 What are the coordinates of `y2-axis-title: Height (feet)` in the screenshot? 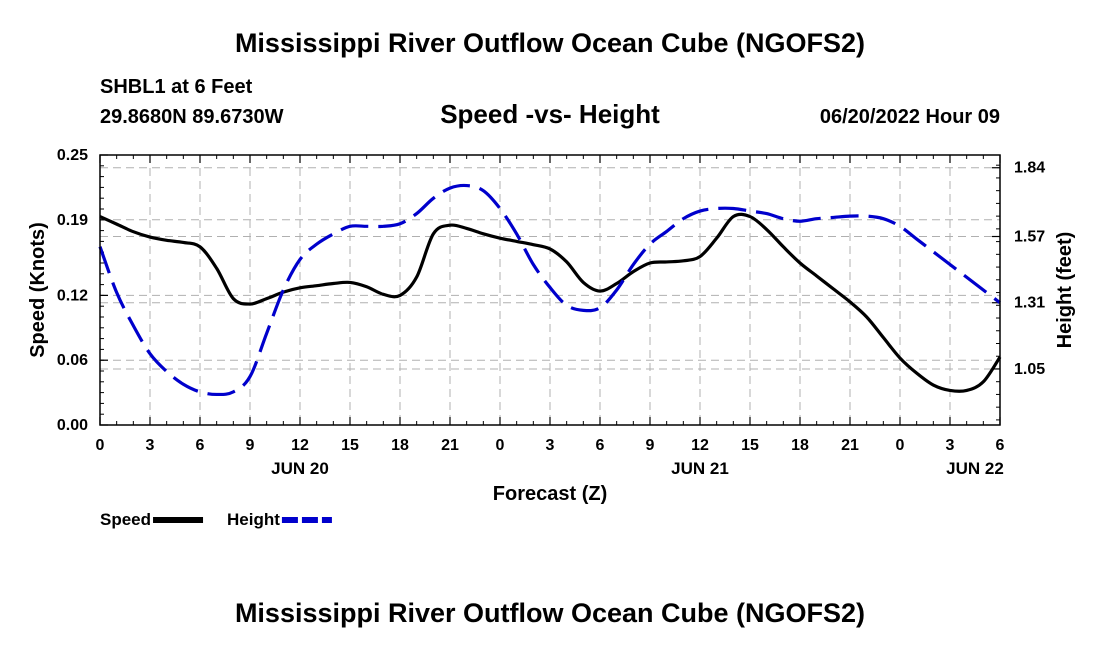 It's located at (1065, 290).